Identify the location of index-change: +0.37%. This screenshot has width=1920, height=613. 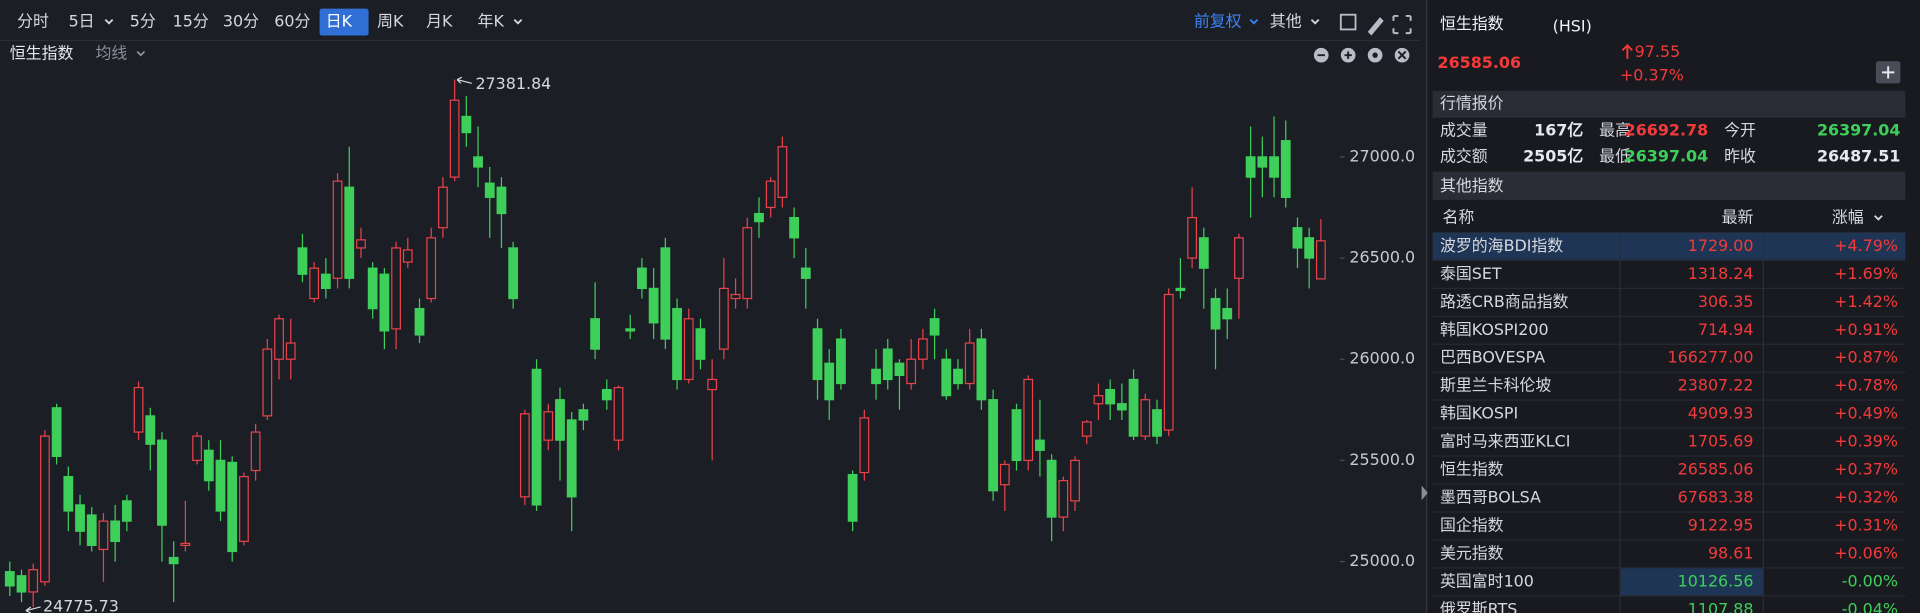
(1866, 469).